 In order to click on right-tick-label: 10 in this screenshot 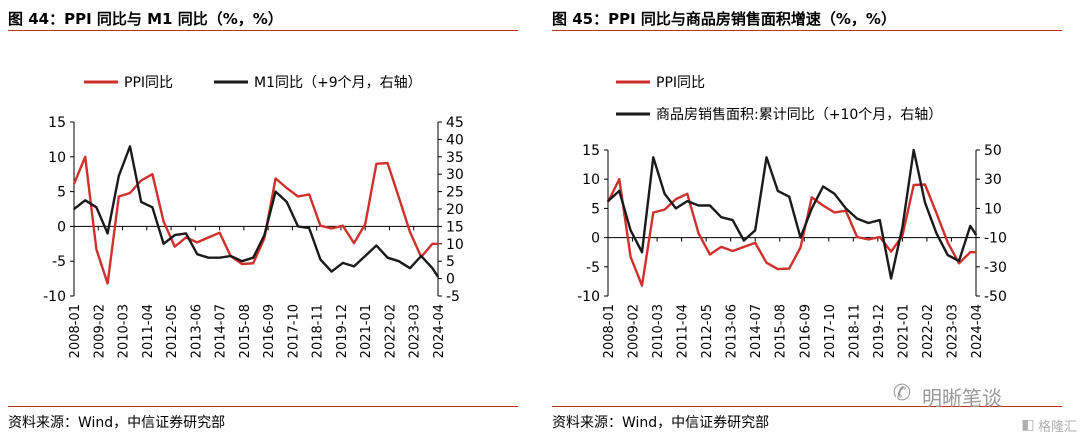, I will do `click(993, 209)`.